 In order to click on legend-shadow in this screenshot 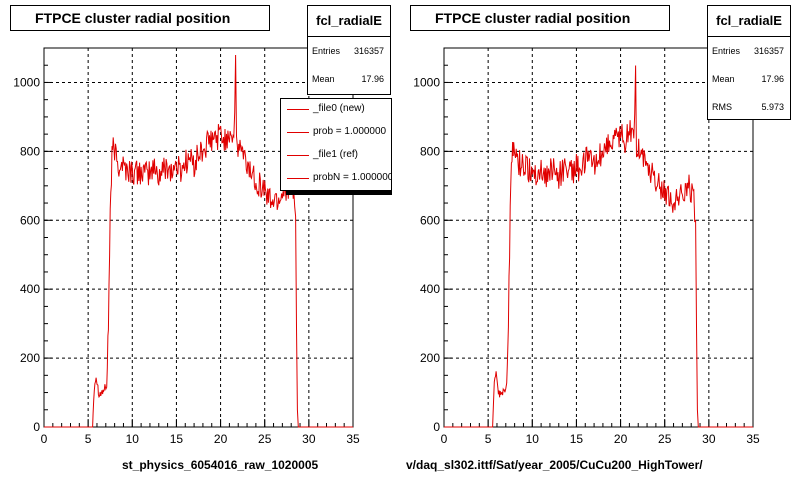, I will do `click(339, 192)`.